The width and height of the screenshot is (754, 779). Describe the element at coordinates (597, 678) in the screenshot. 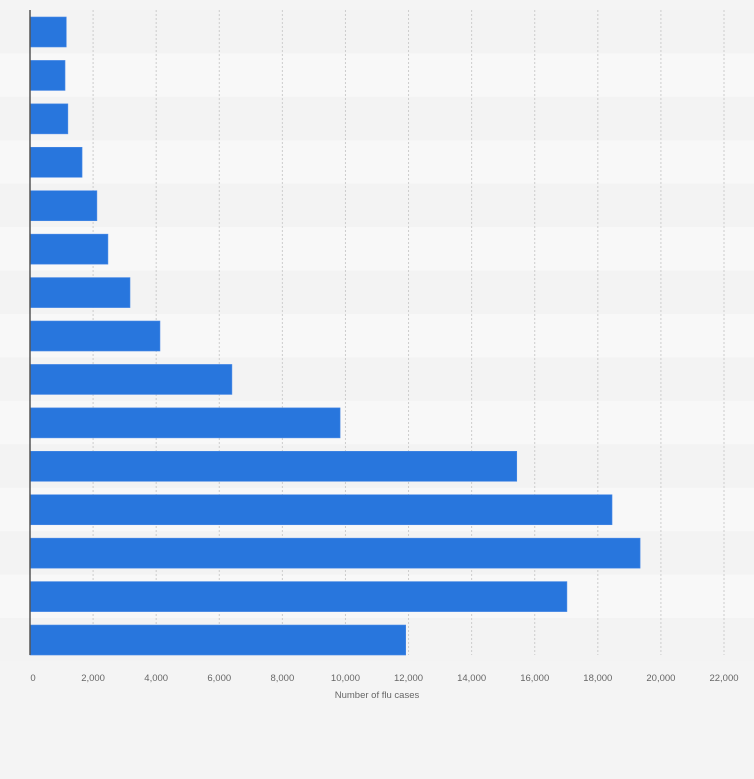

I see `x-tick-label: 18,000` at that location.